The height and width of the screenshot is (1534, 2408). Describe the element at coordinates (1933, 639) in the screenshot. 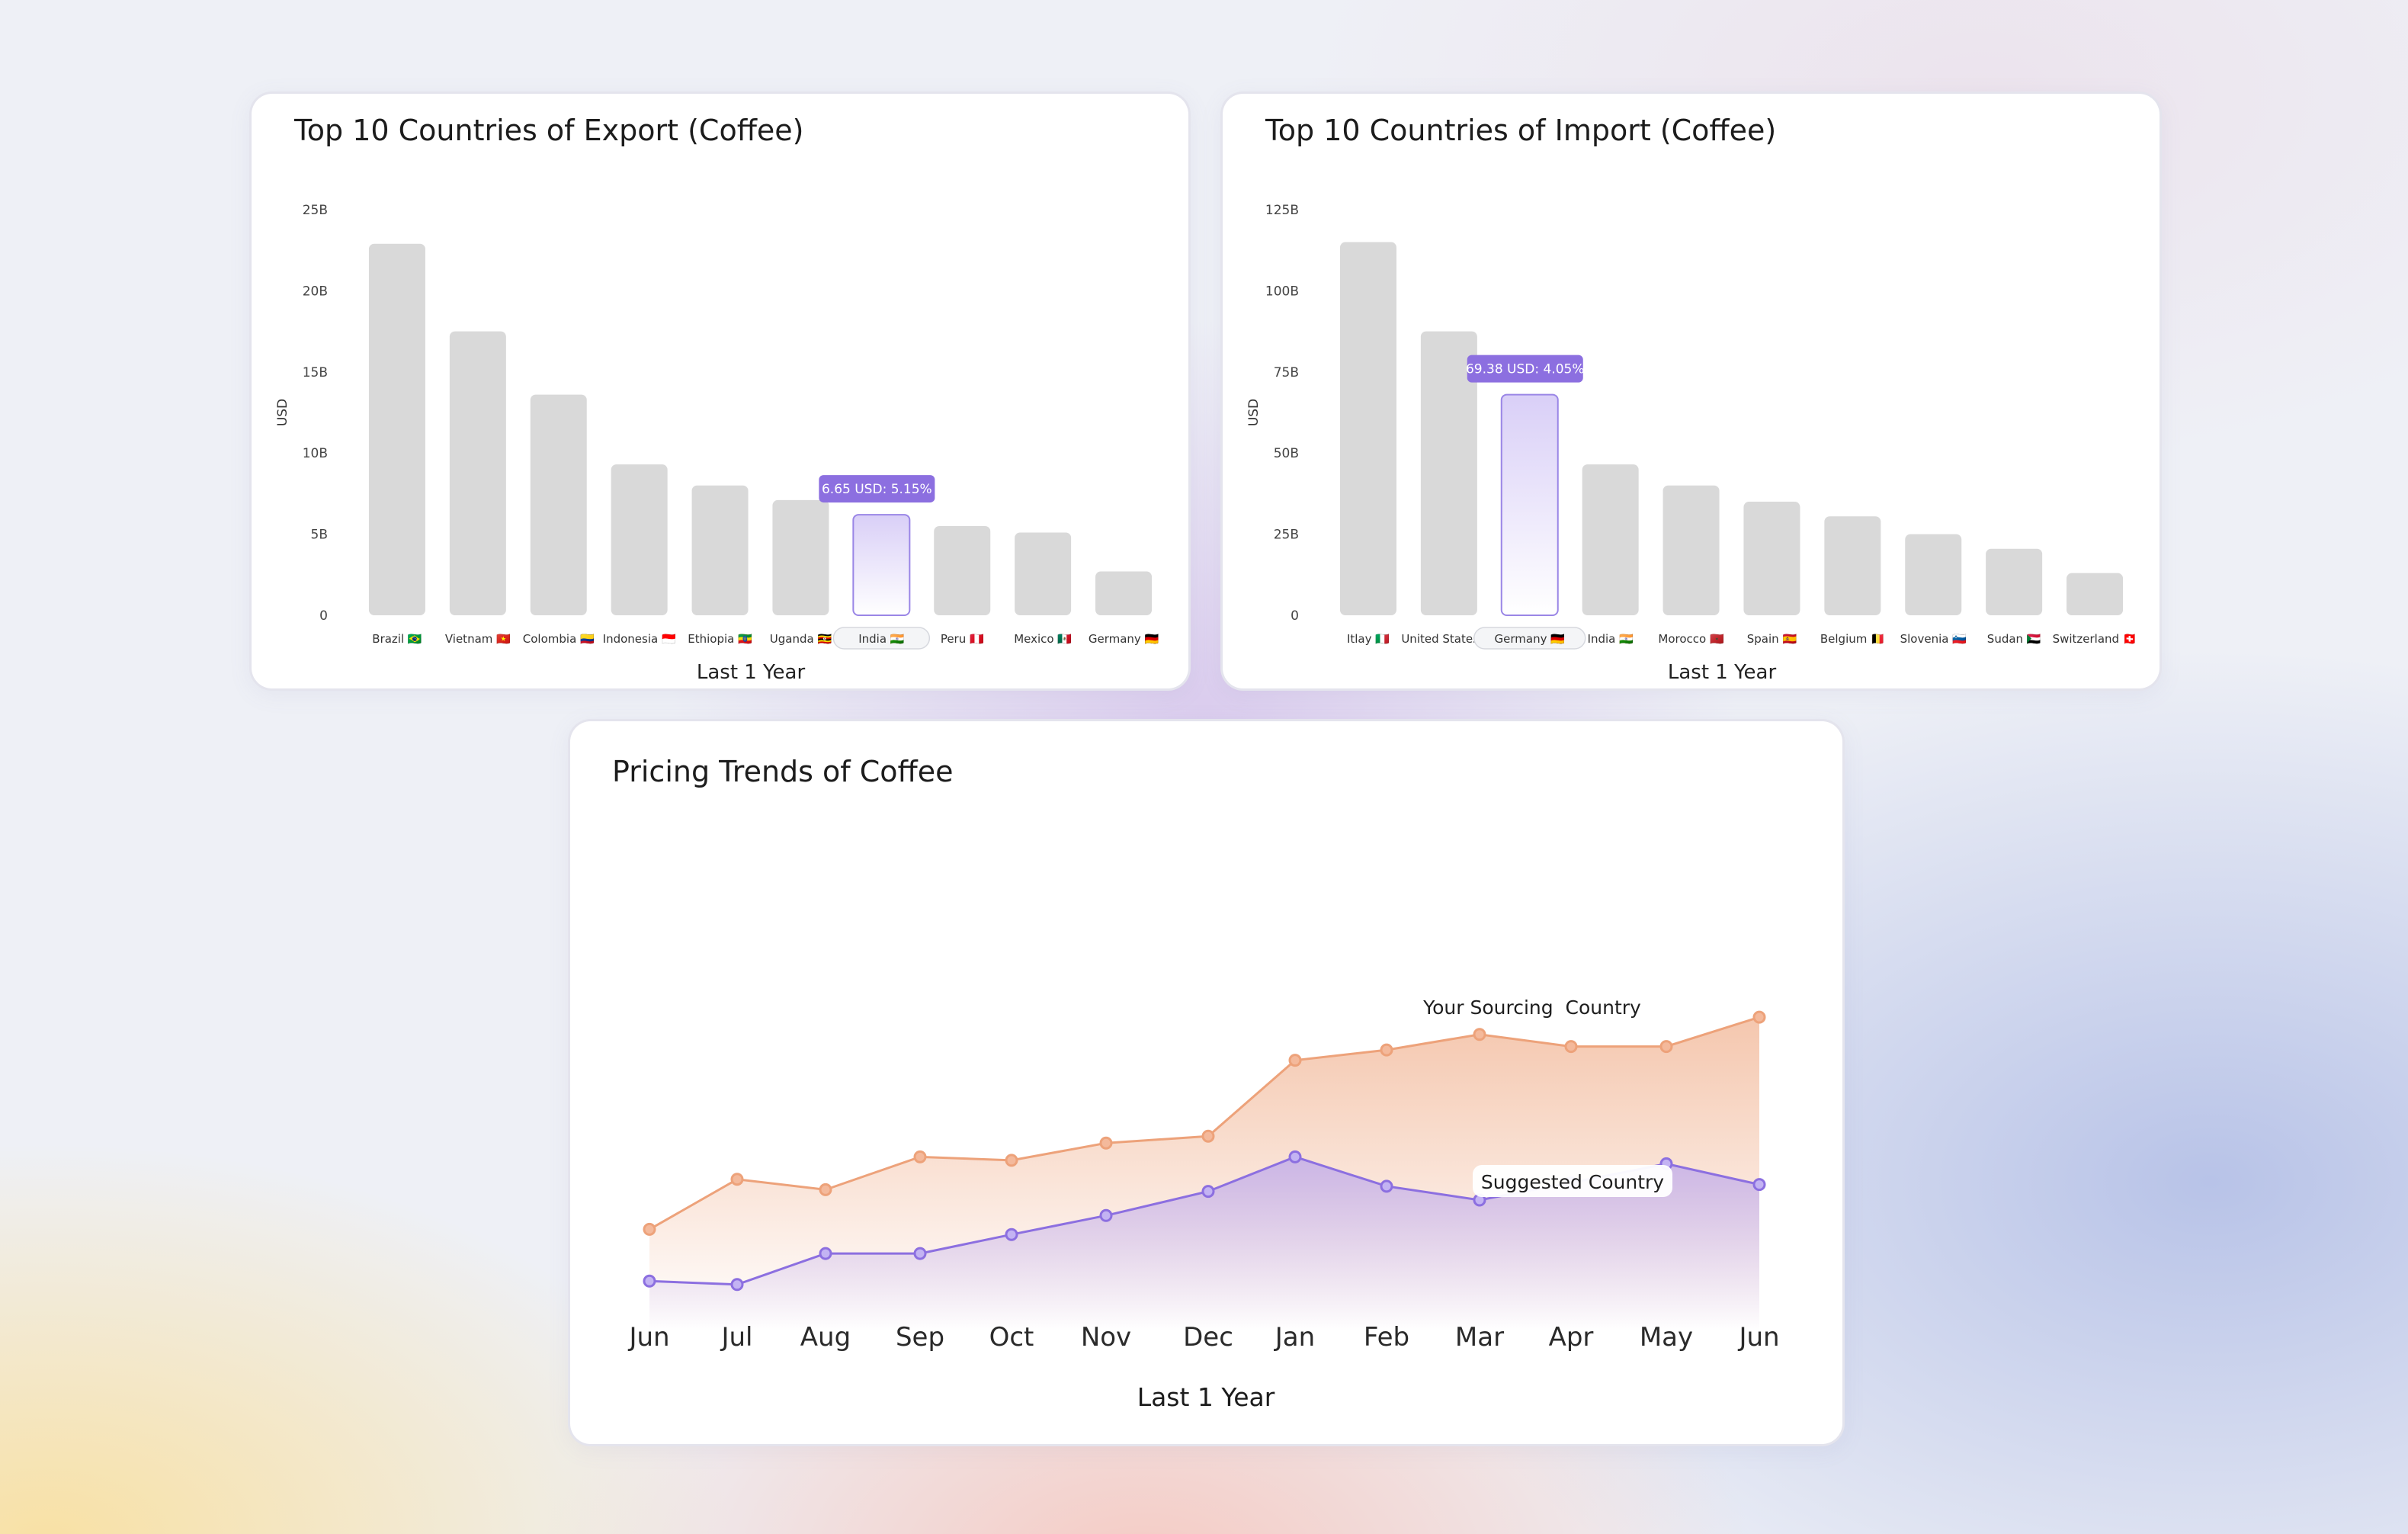

I see `import-x-tick-label: Slovenia 🇸🇮` at that location.